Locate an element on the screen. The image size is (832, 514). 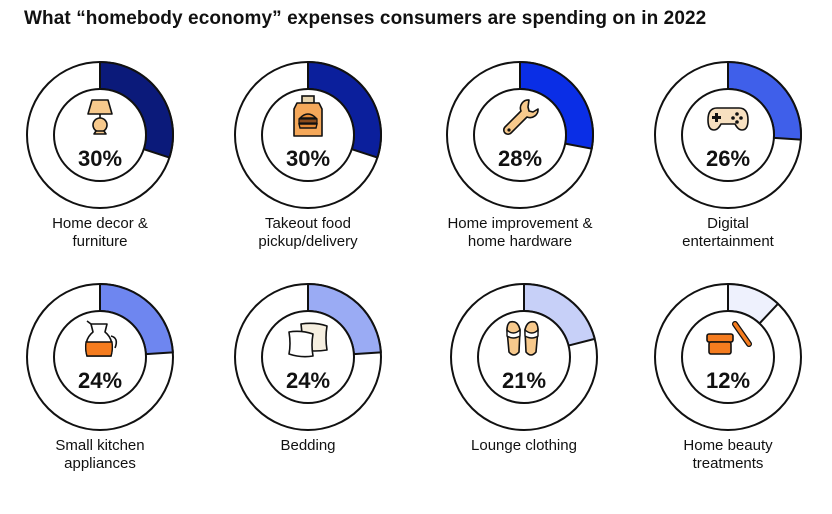
category-label-line: pickup/delivery is located at coordinates (308, 241).